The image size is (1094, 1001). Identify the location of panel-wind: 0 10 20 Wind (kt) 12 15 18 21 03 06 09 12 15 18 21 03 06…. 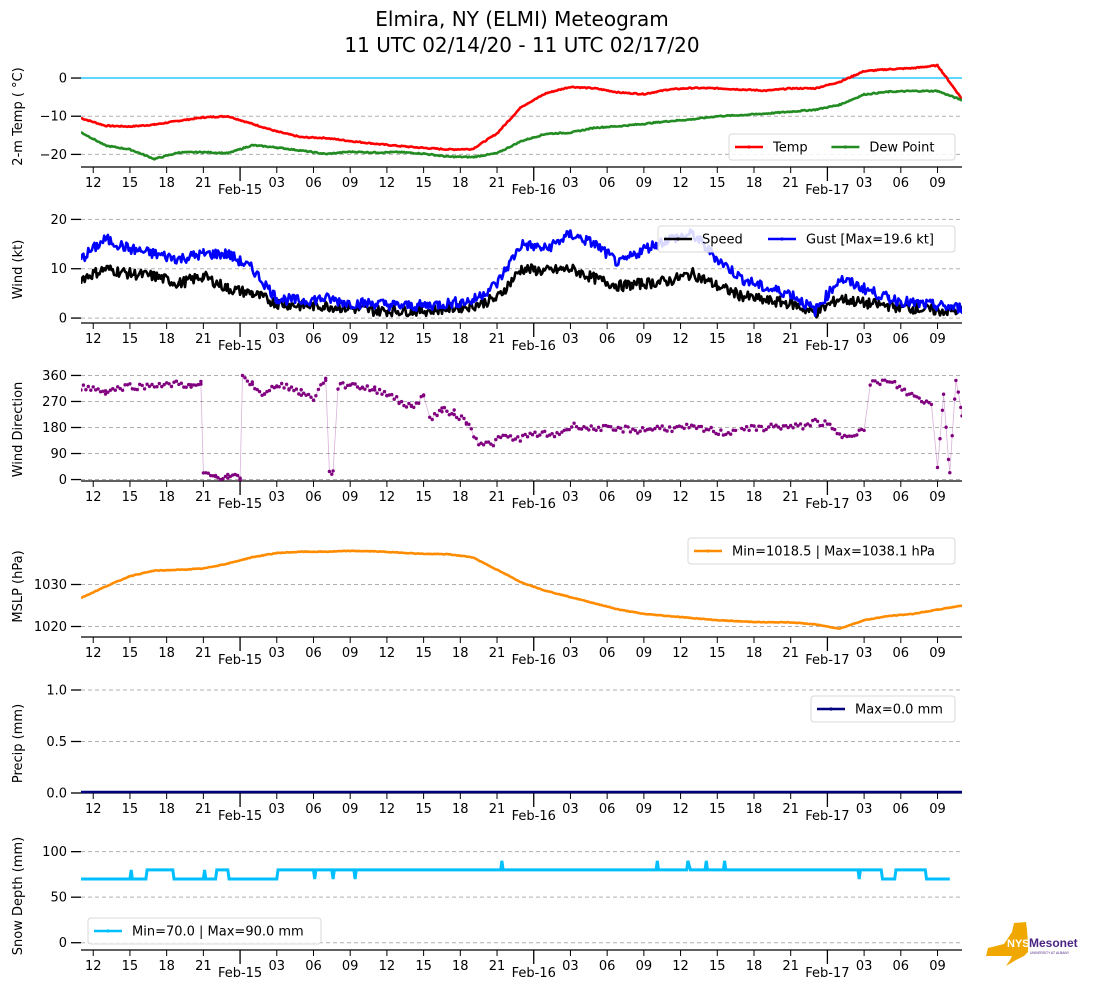
(486, 283).